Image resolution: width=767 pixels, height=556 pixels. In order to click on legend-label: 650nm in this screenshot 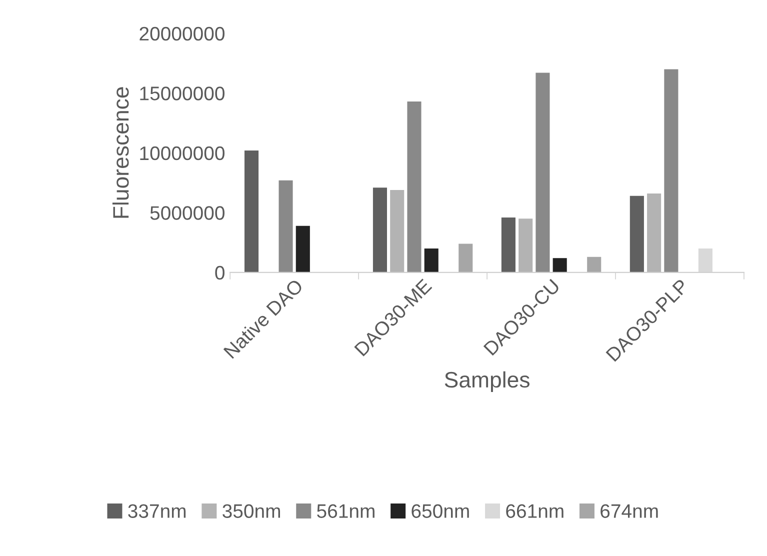, I will do `click(440, 511)`.